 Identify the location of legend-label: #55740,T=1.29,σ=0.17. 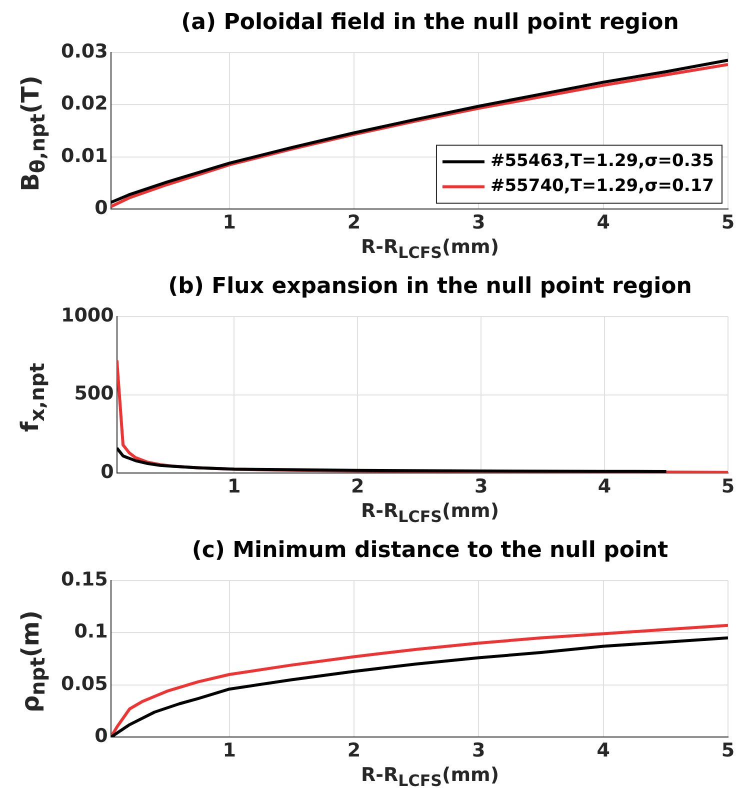
(602, 186).